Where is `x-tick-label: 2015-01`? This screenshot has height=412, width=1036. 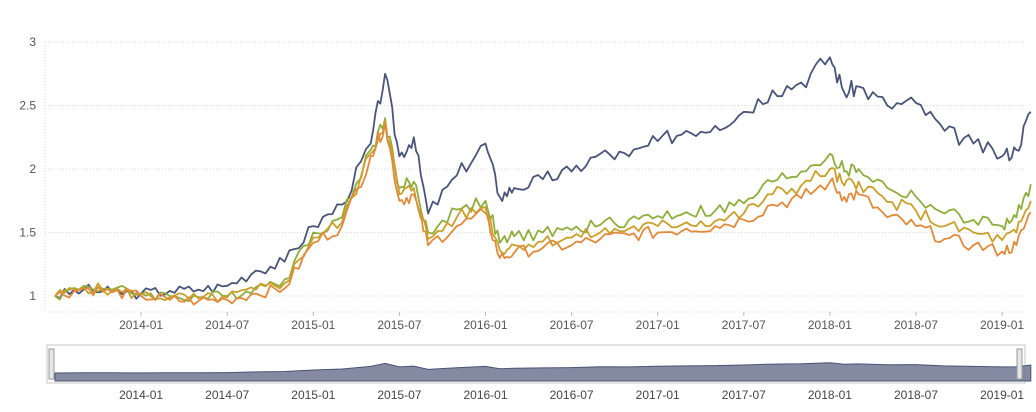 x-tick-label: 2015-01 is located at coordinates (313, 325).